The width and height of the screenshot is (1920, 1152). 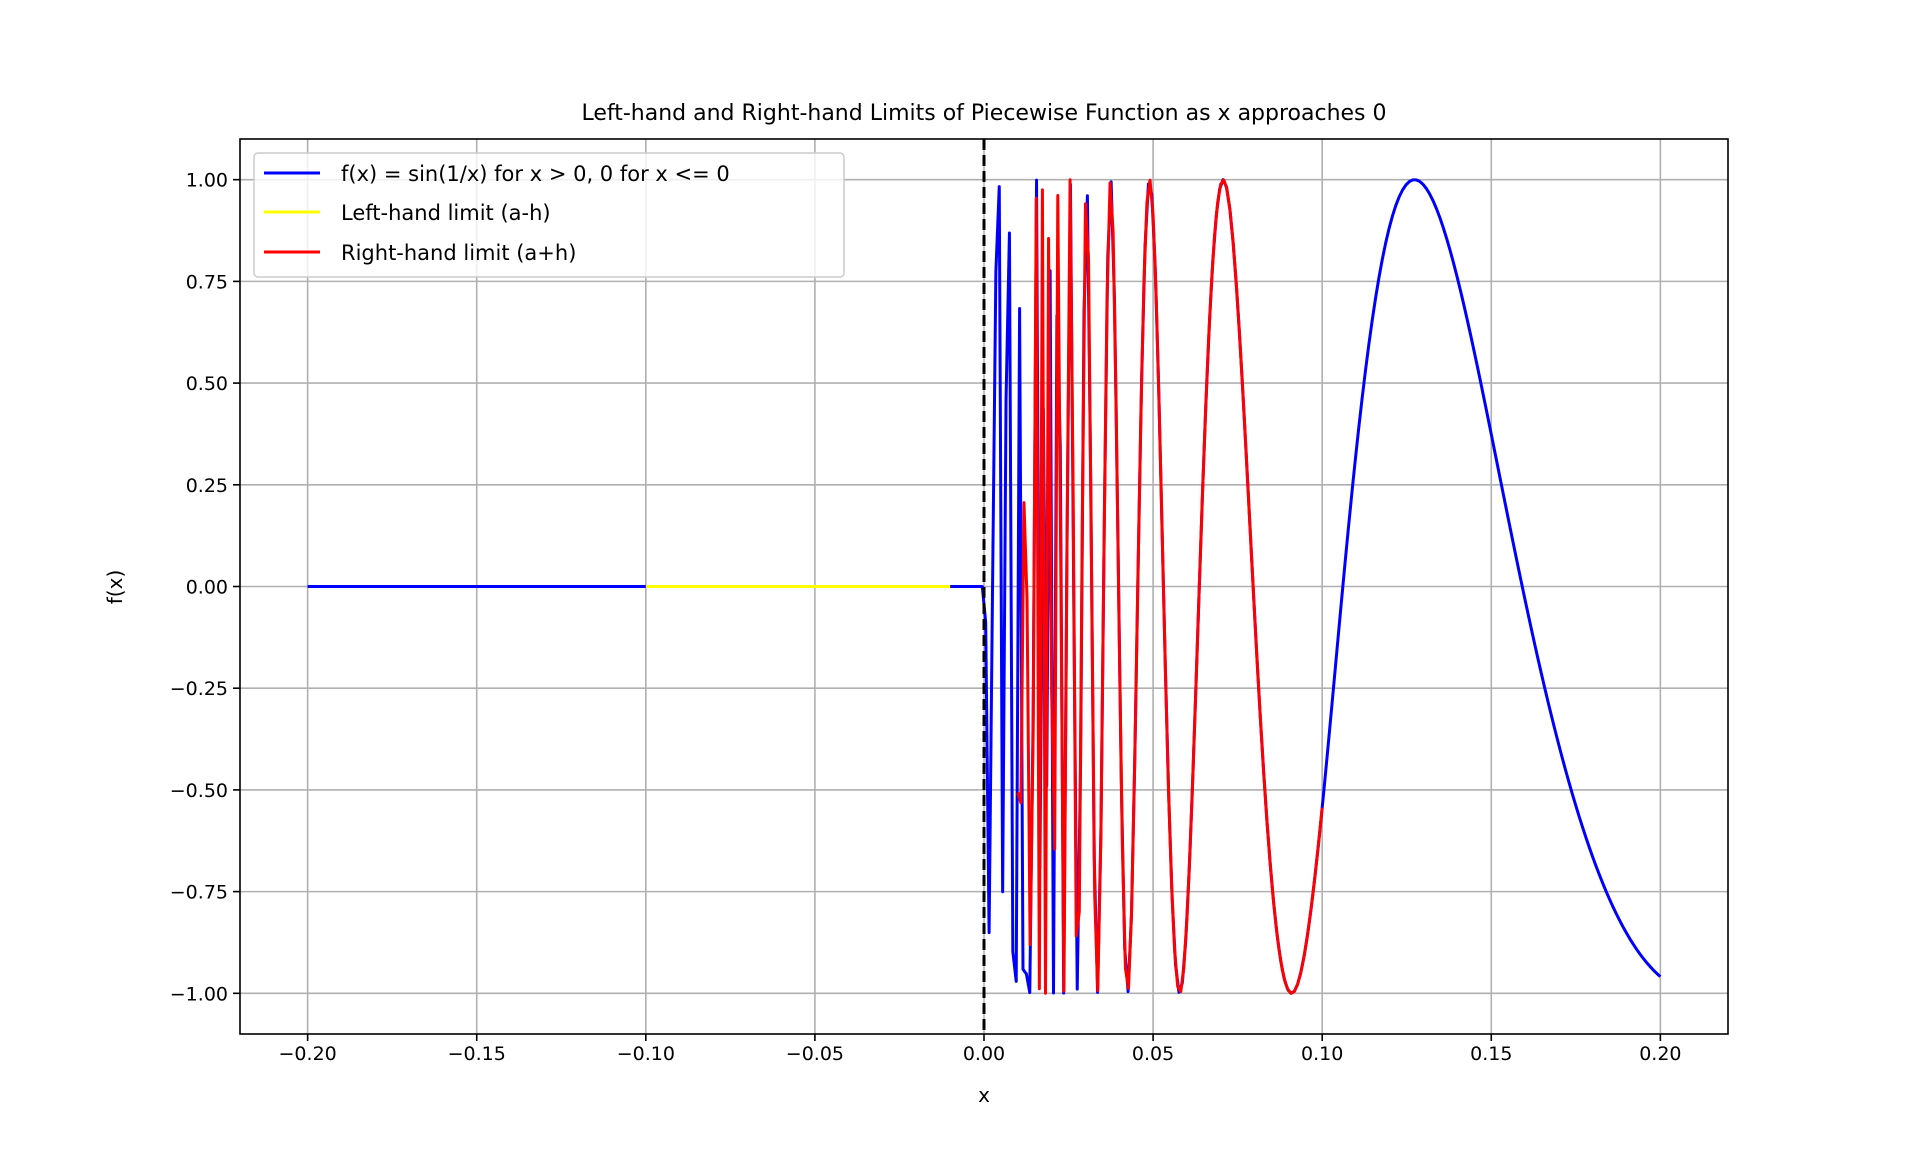 I want to click on x-axis-label: x, so click(x=984, y=1095).